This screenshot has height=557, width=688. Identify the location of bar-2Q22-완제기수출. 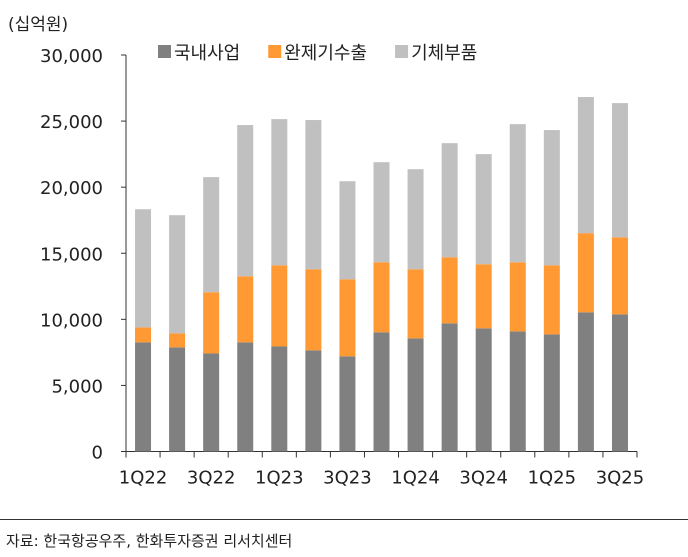
(177, 340).